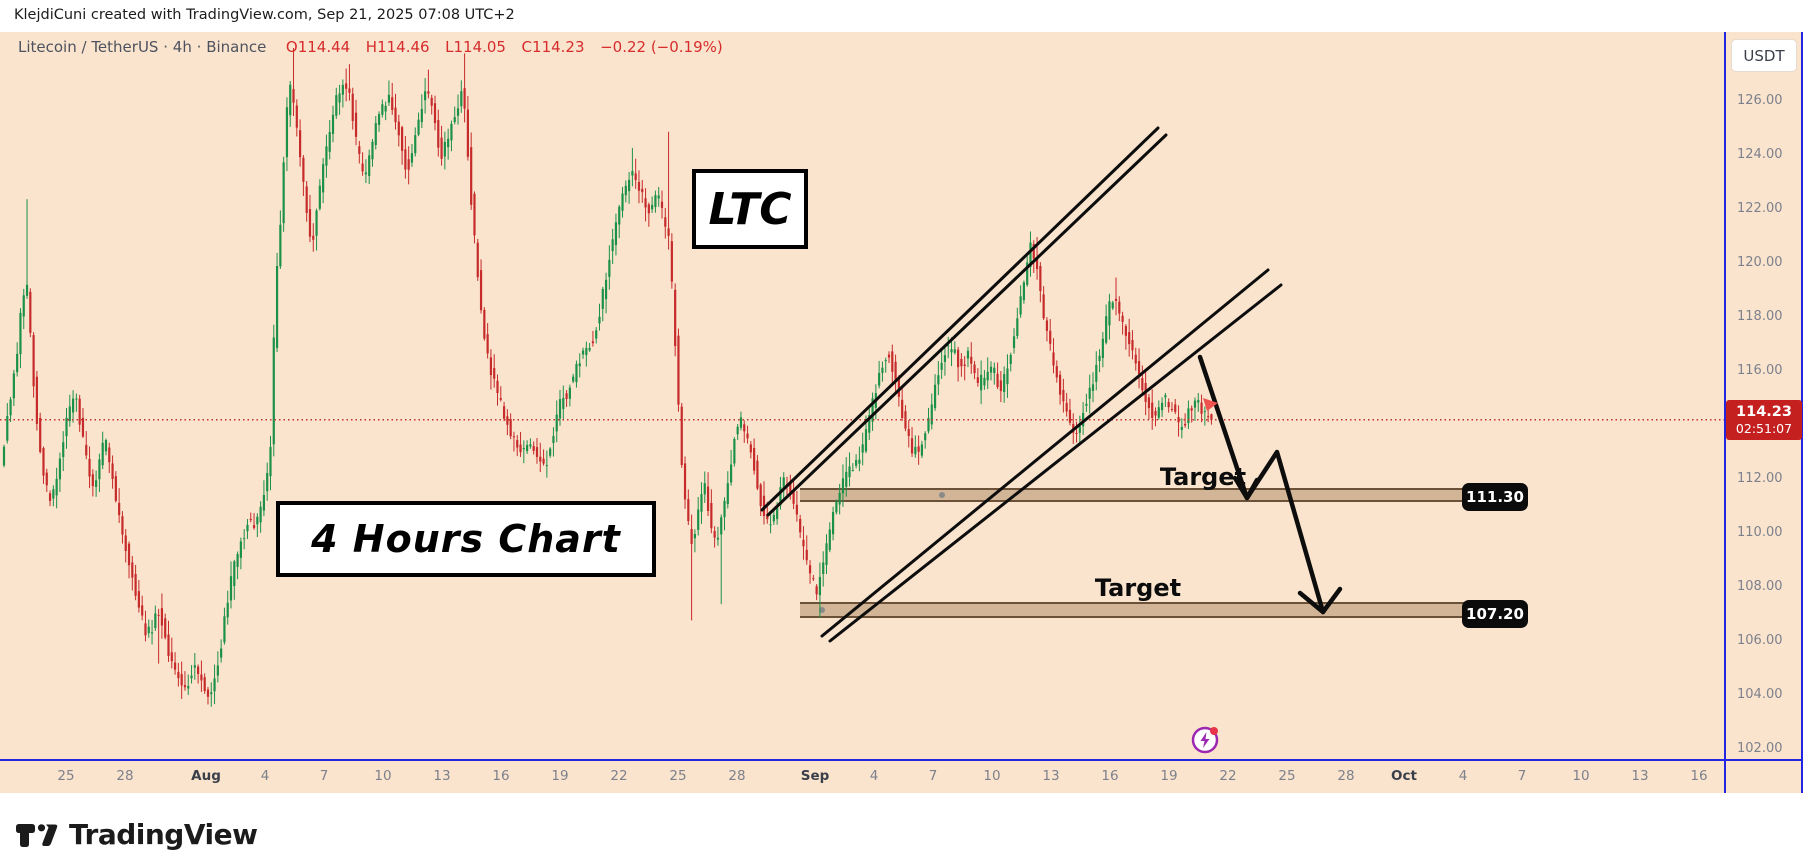  What do you see at coordinates (318, 47) in the screenshot?
I see `ohlc-open: O114.44` at bounding box center [318, 47].